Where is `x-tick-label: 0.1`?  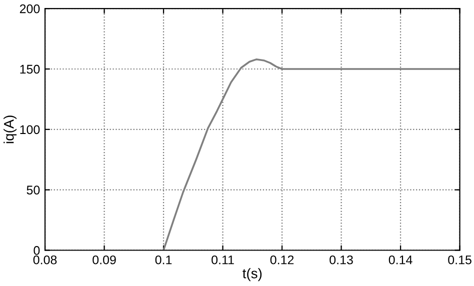 x-tick-label: 0.1 is located at coordinates (163, 259).